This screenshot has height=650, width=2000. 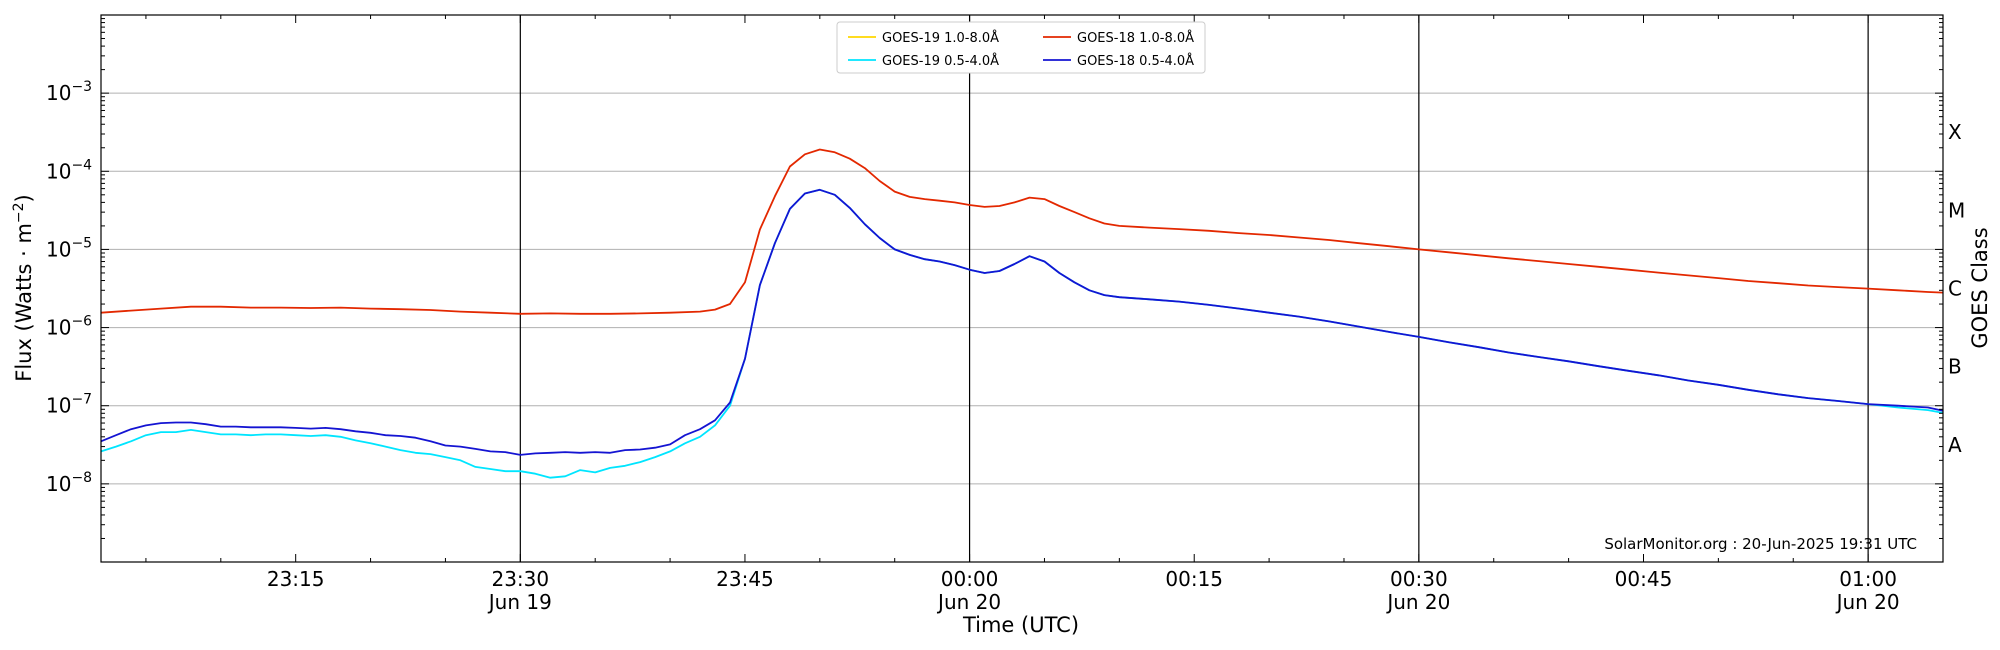 I want to click on legend-label: GOES-19 0.5-4.0Å, so click(x=940, y=61).